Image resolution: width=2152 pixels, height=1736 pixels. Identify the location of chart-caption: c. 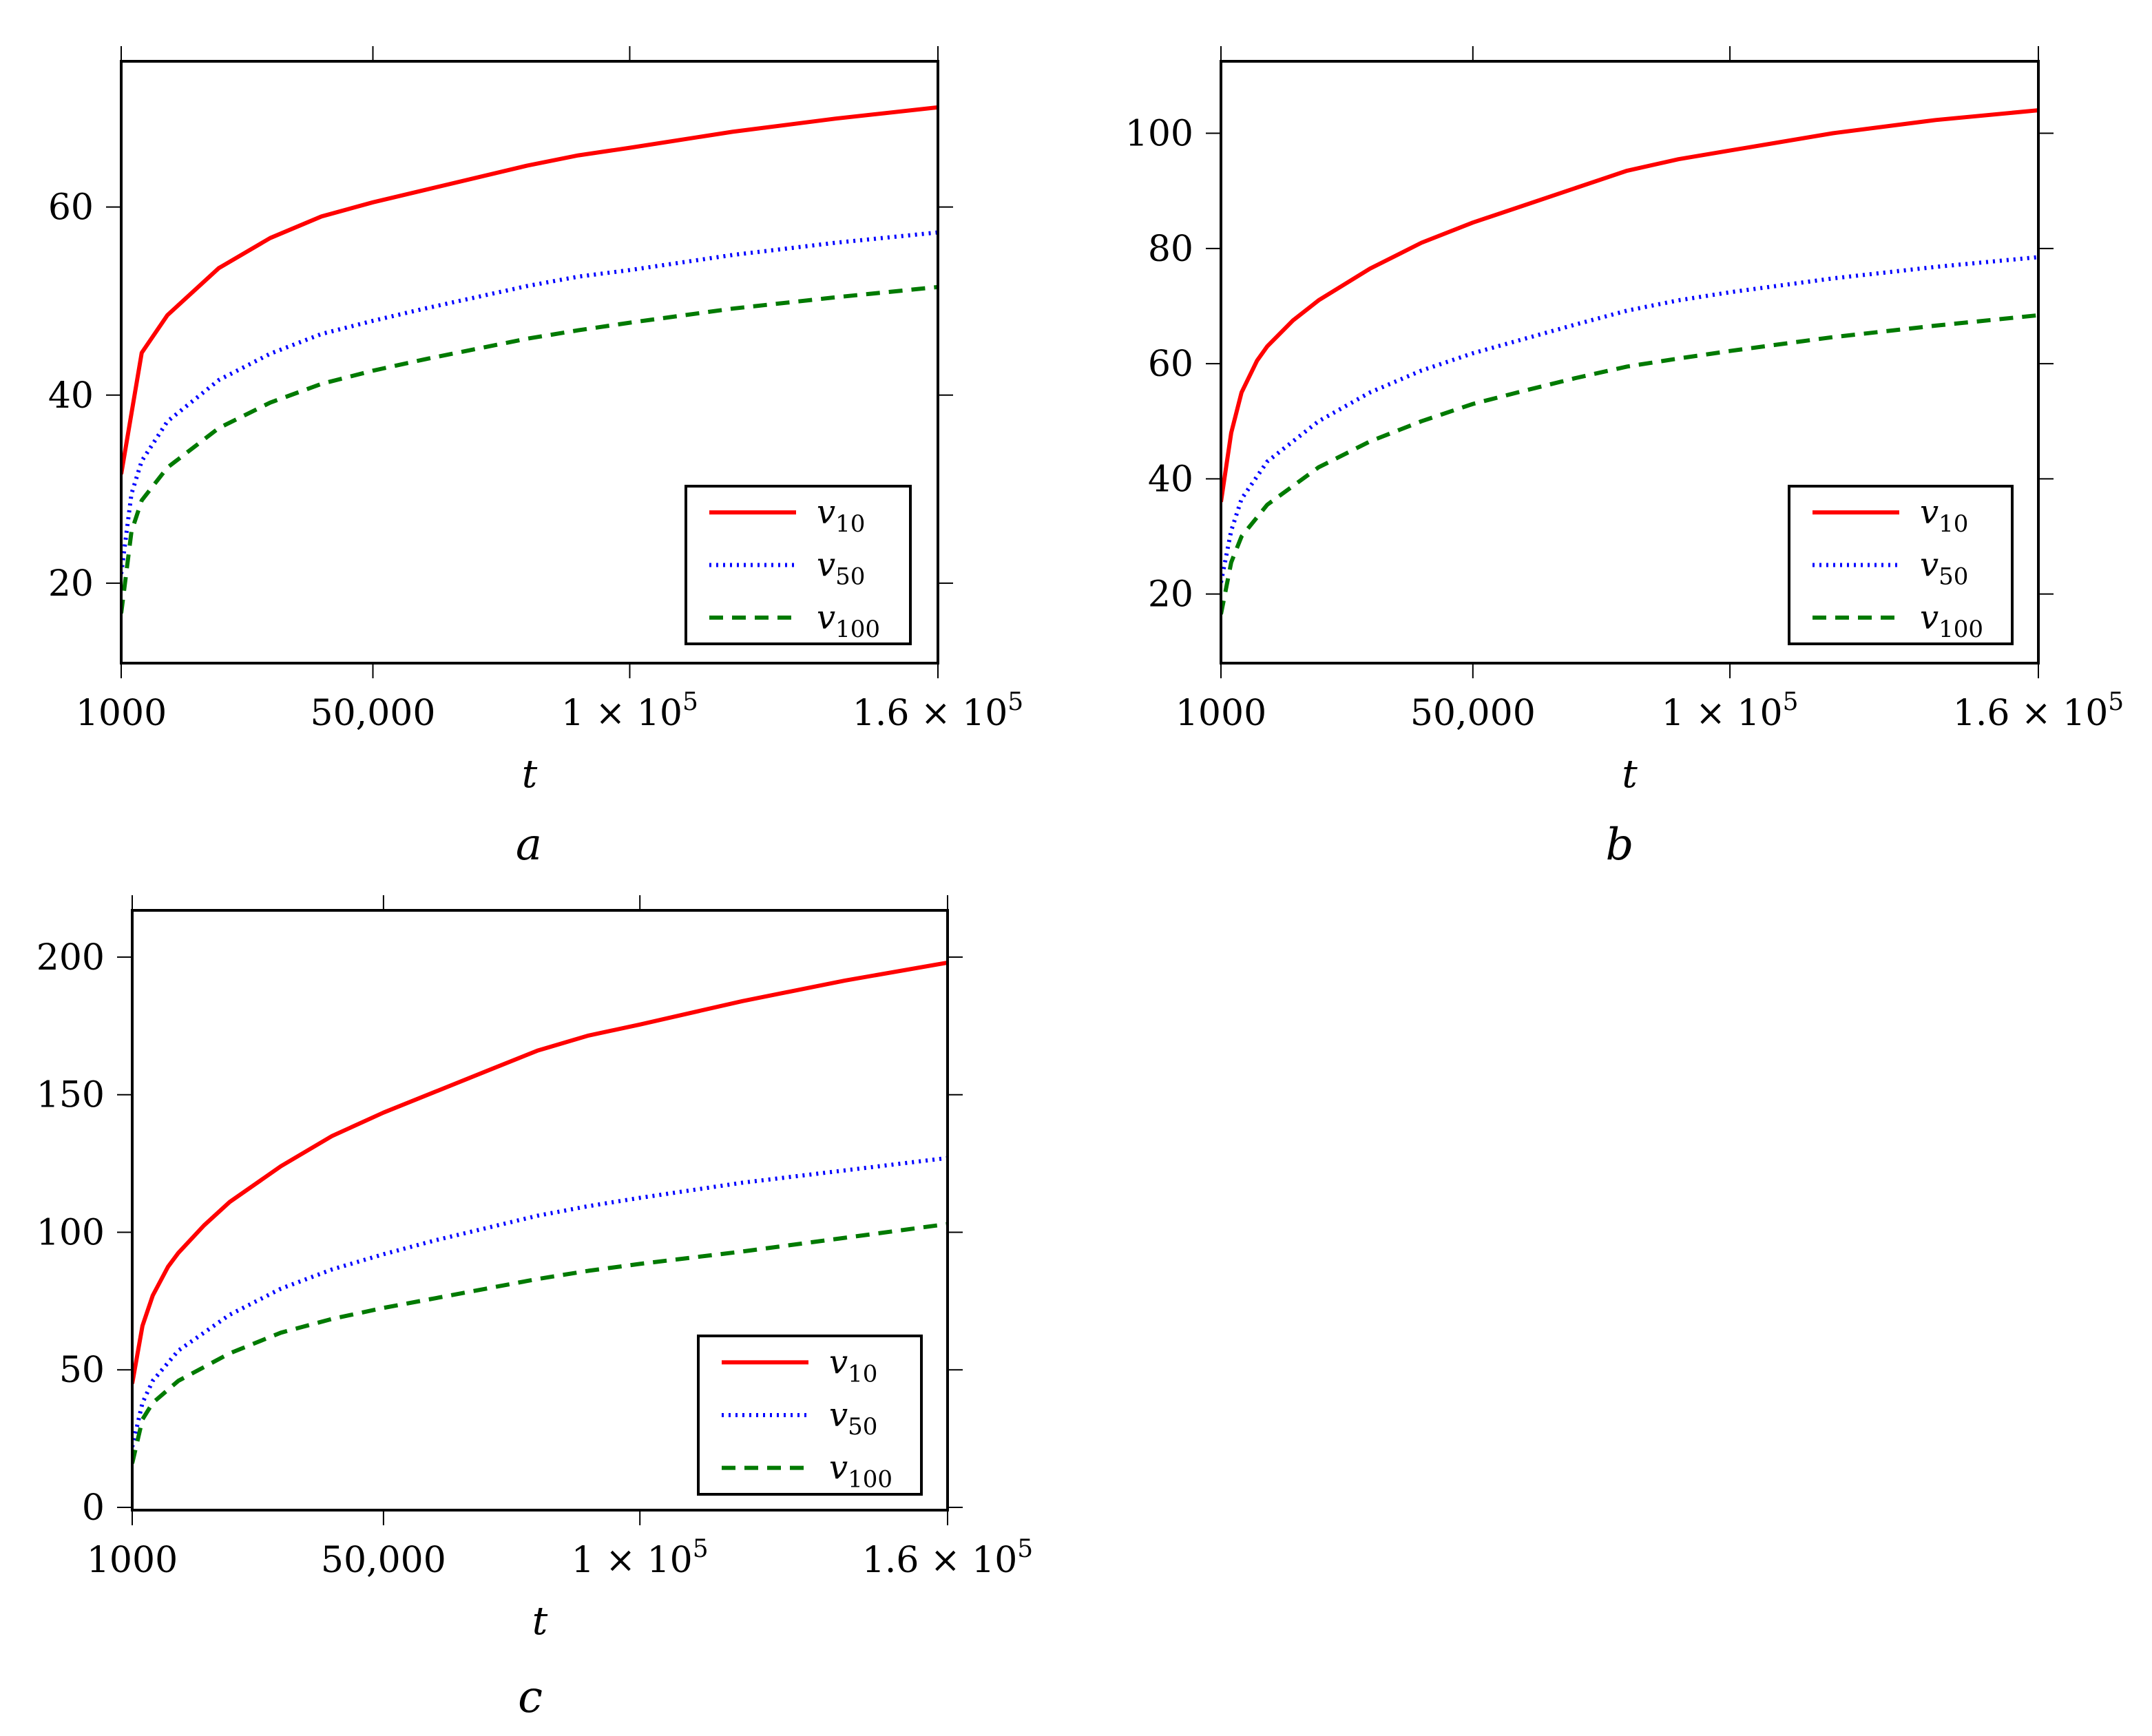
(530, 1697).